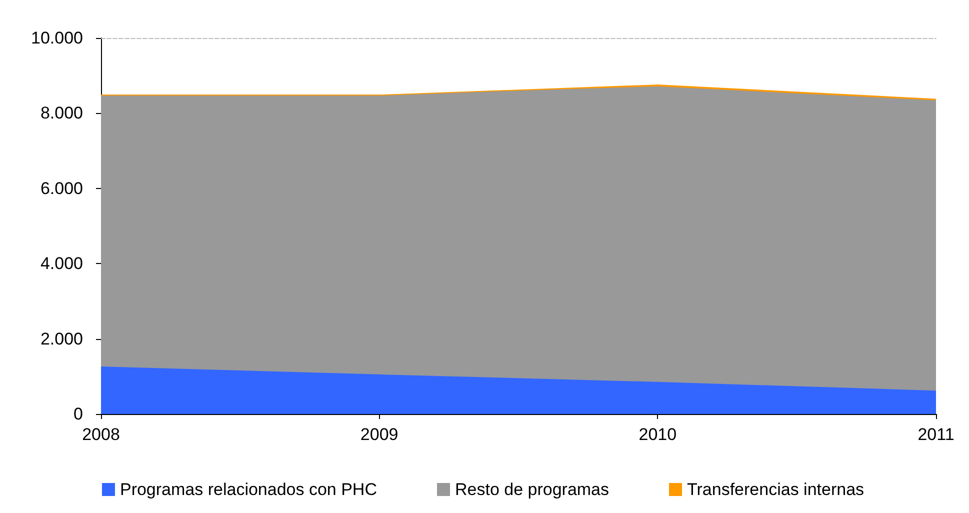  Describe the element at coordinates (61, 188) in the screenshot. I see `y-tick-label: 6.000` at that location.